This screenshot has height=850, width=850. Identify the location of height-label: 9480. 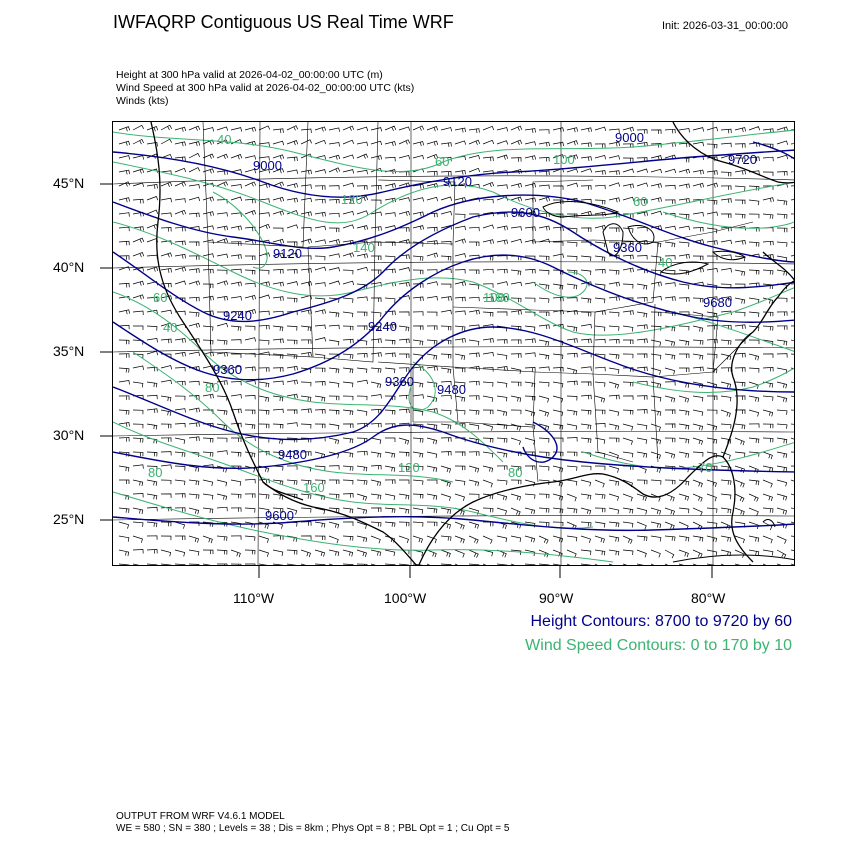
(292, 454).